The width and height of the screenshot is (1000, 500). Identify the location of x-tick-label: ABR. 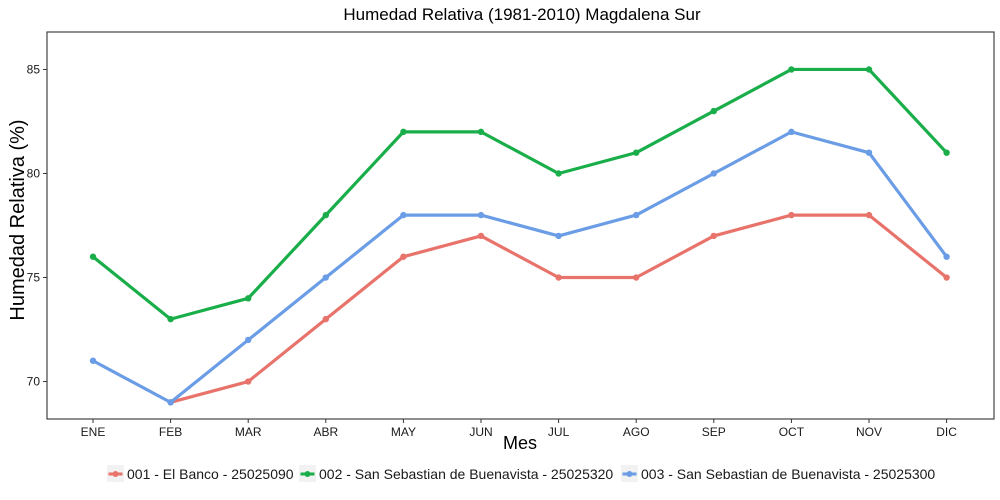
(325, 432).